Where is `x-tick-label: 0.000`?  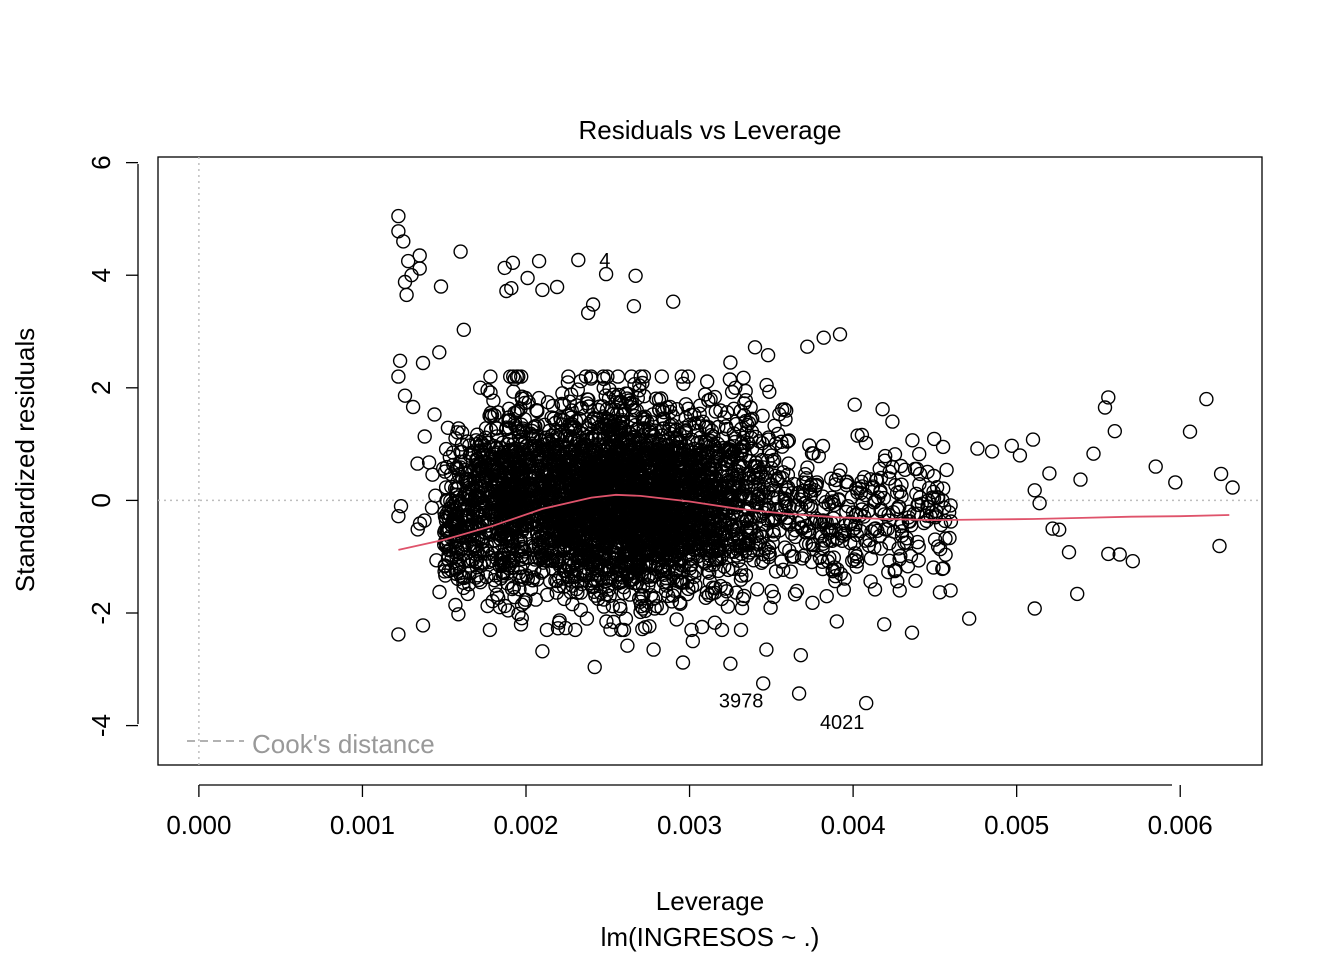
x-tick-label: 0.000 is located at coordinates (198, 825).